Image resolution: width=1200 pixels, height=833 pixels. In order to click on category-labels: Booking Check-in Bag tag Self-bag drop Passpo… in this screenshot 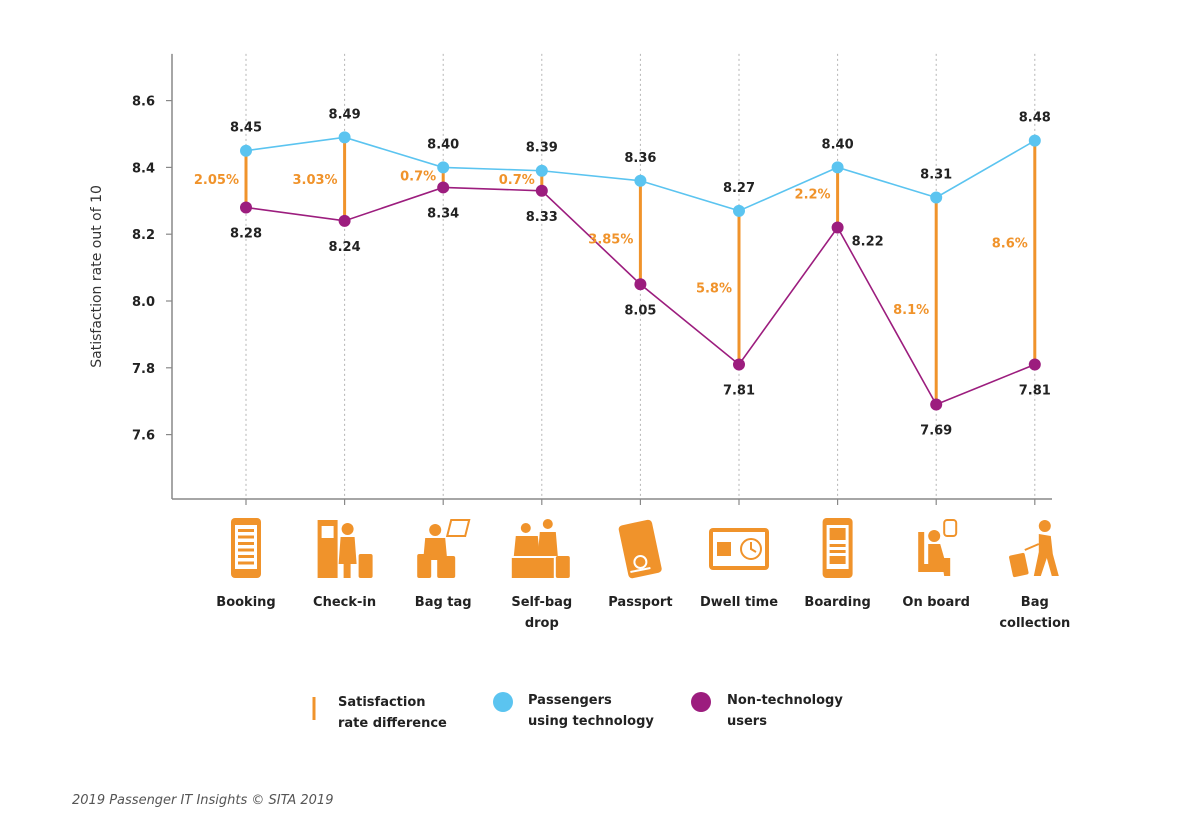, I will do `click(643, 613)`.